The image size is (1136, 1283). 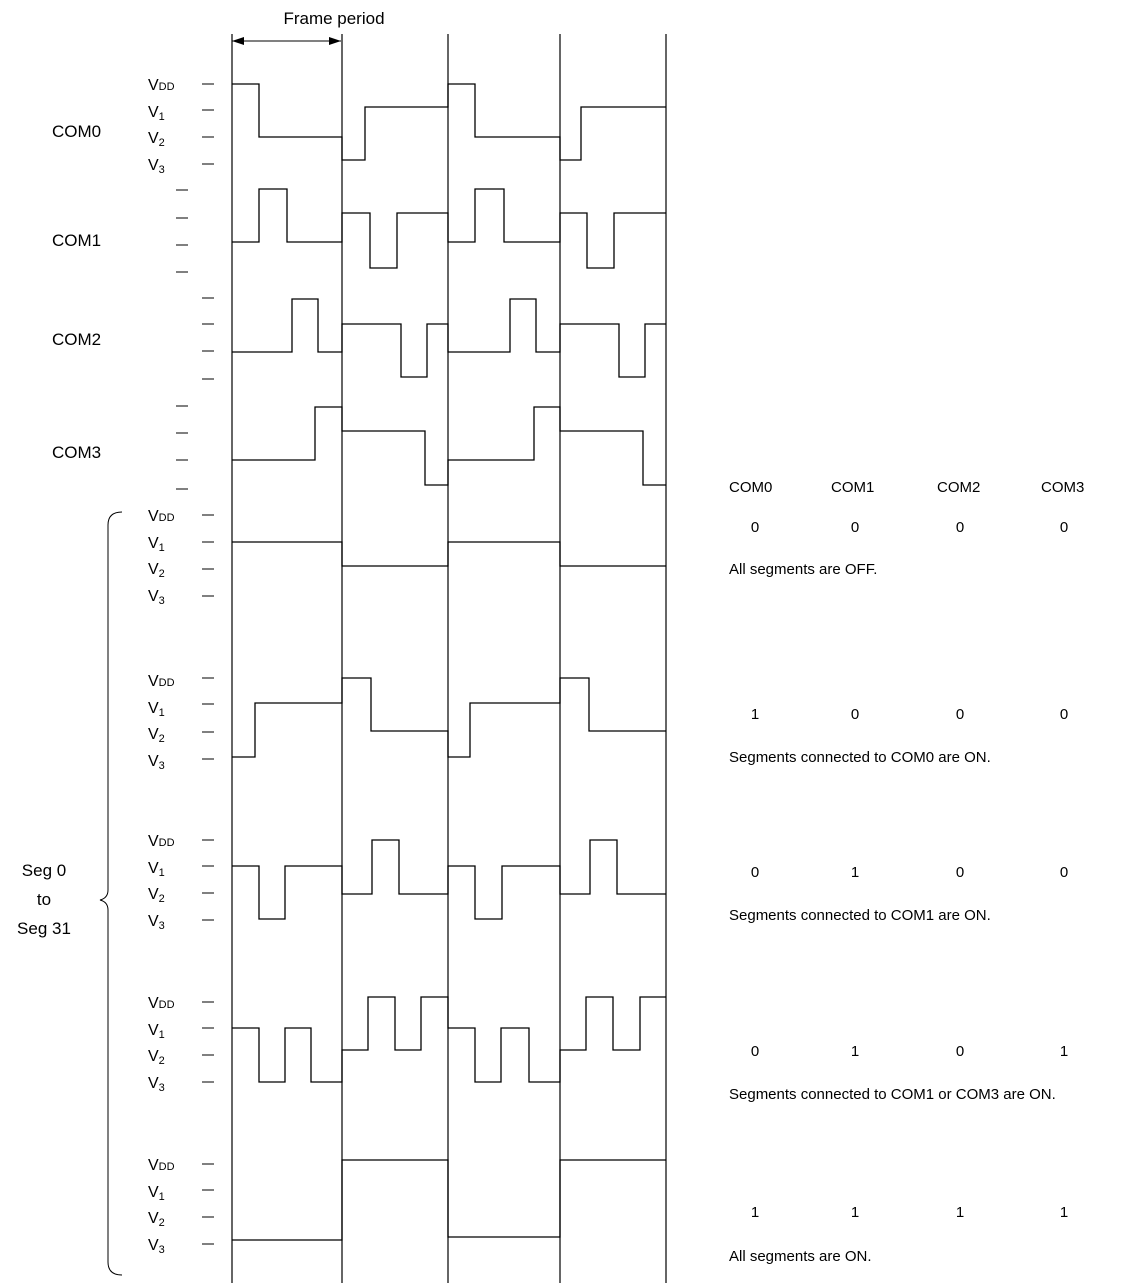 What do you see at coordinates (958, 487) in the screenshot?
I see `header-com2: COM2` at bounding box center [958, 487].